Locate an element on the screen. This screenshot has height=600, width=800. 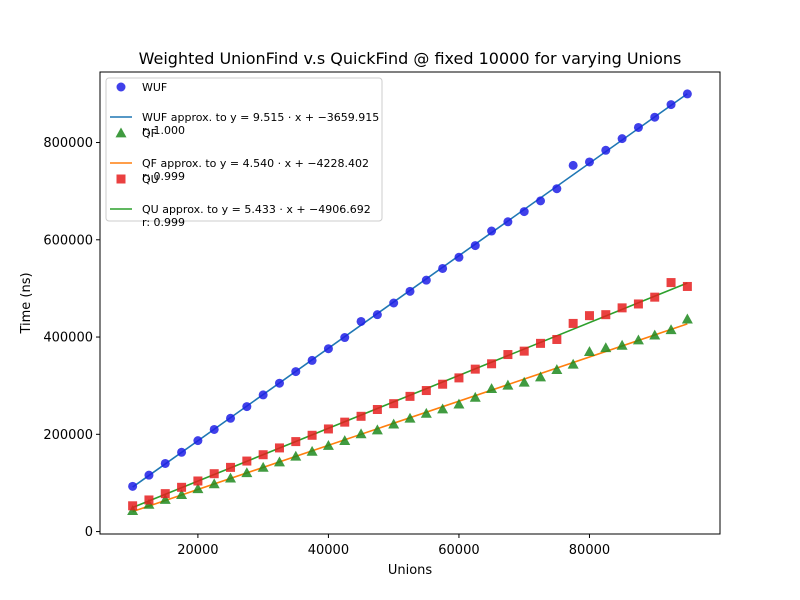
y-tick-label: 600000 is located at coordinates (68, 240).